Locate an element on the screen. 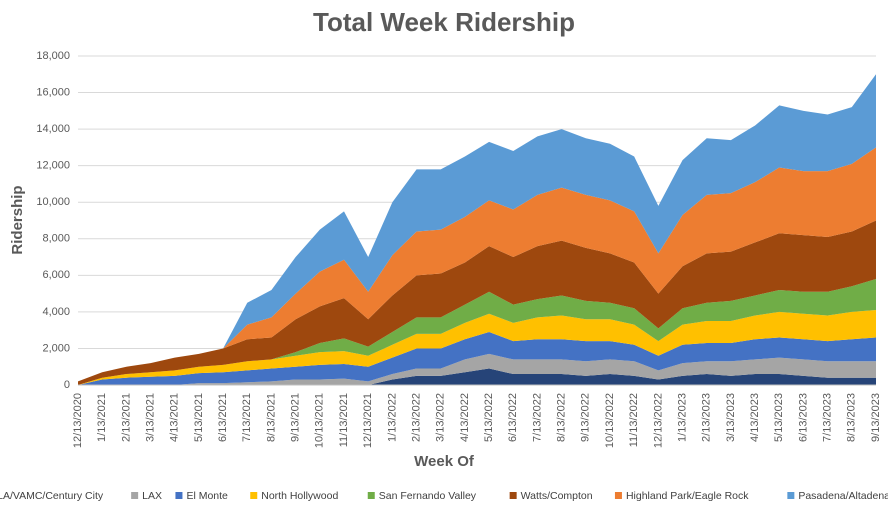 The width and height of the screenshot is (888, 510). legend-label: North Hollywood is located at coordinates (299, 496).